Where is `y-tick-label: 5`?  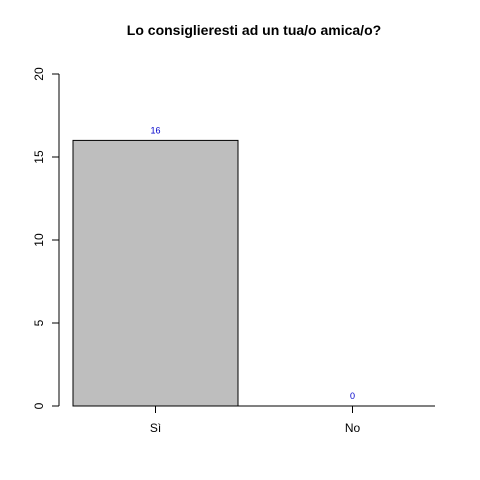
y-tick-label: 5 is located at coordinates (39, 322).